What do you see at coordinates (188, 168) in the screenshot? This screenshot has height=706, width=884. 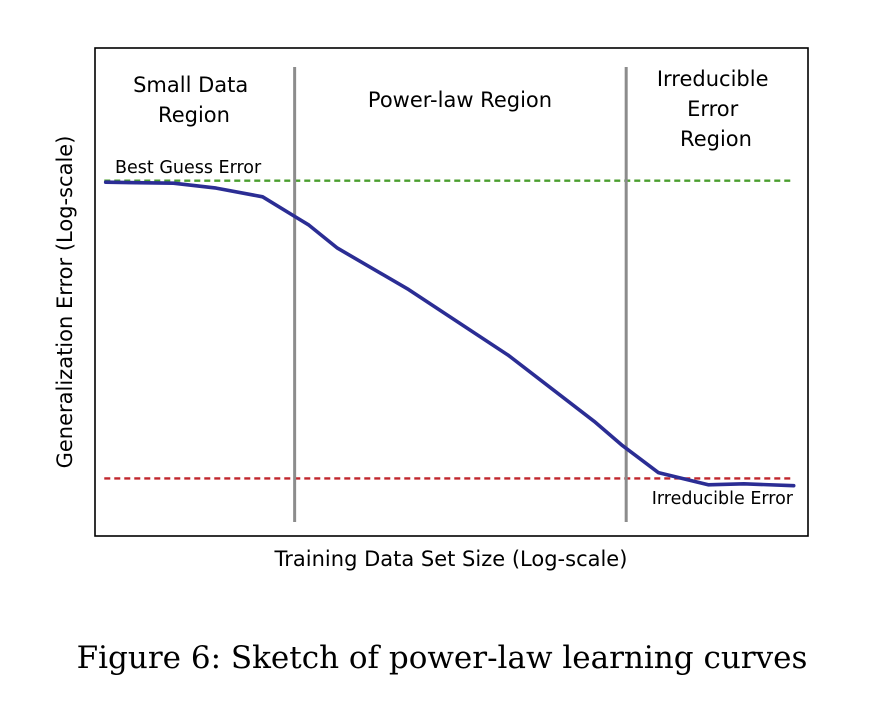 I see `best-guess-error-label: Best Guess Error` at bounding box center [188, 168].